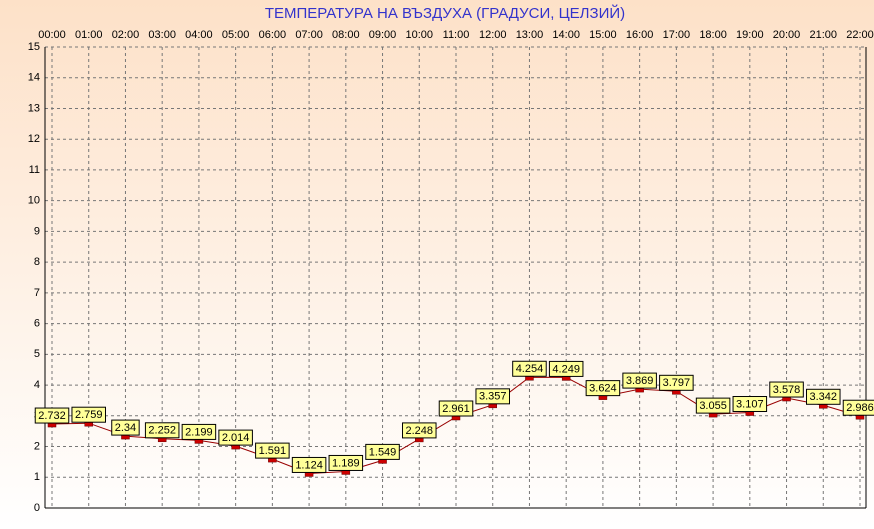  I want to click on x-tick-label: 06:00, so click(273, 35).